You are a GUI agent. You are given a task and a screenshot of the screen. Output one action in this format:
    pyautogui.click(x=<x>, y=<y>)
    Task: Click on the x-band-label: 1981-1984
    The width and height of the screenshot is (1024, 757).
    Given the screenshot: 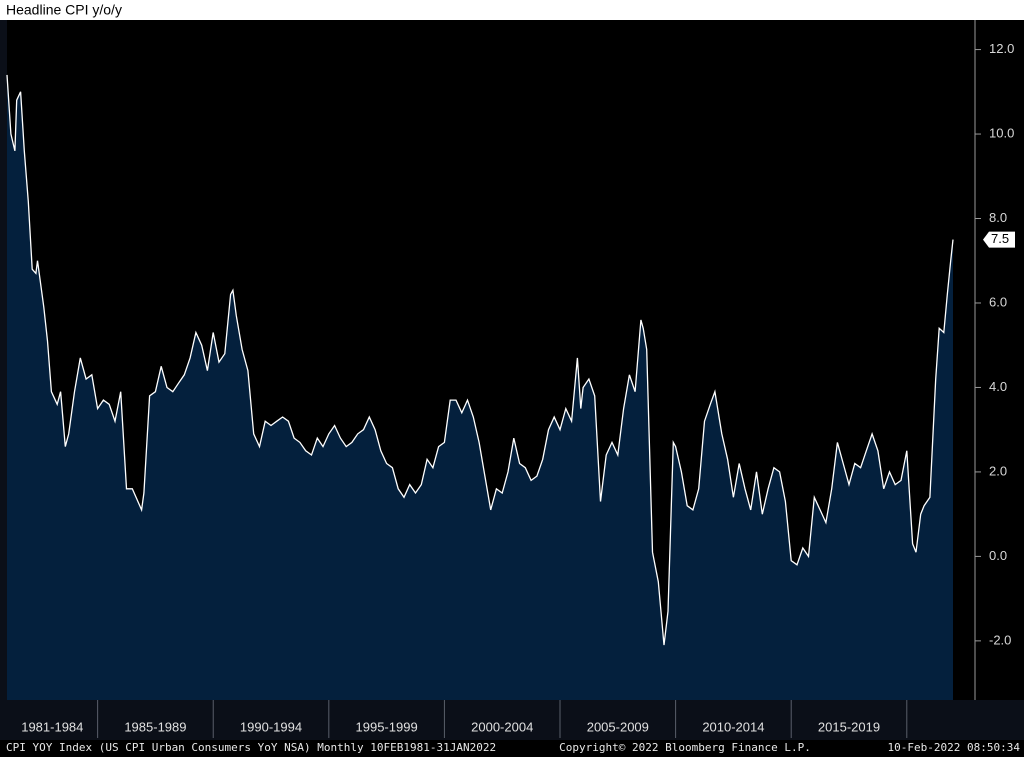 What is the action you would take?
    pyautogui.click(x=52, y=726)
    